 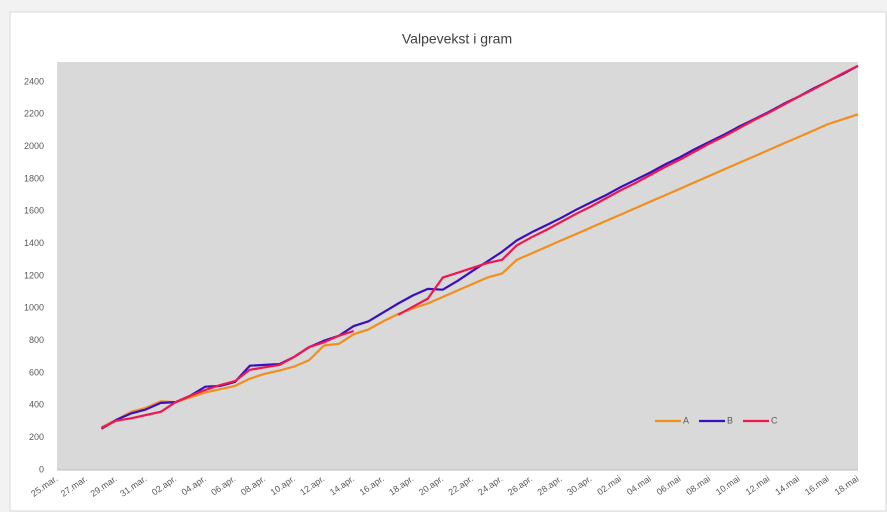 What do you see at coordinates (34, 211) in the screenshot?
I see `y-tick-label: 1600` at bounding box center [34, 211].